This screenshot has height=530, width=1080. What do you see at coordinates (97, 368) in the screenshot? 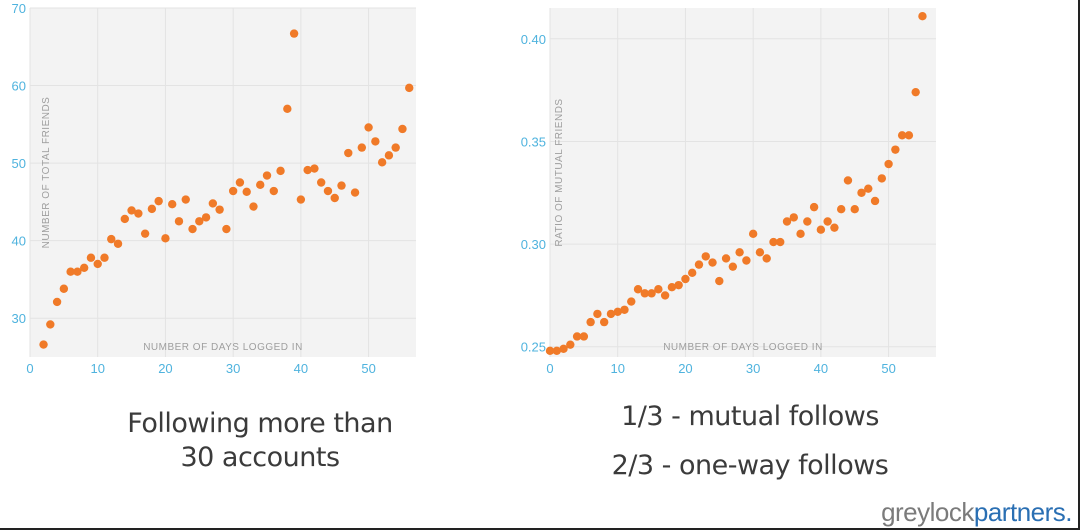
I see `x-tick-label: 10` at bounding box center [97, 368].